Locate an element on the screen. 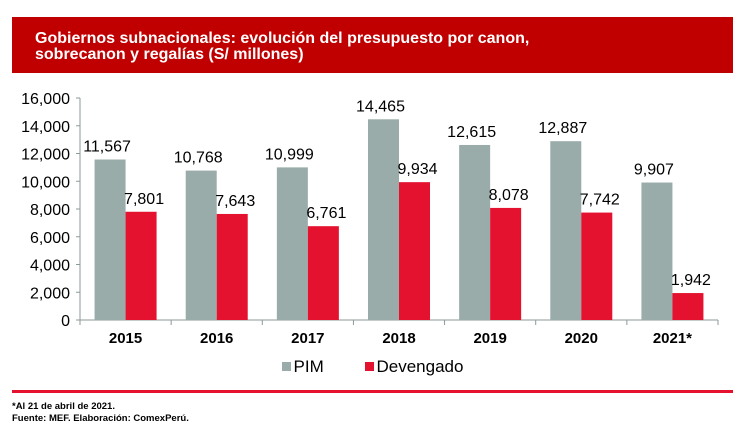 The height and width of the screenshot is (436, 745). legend-item-pim: PIM is located at coordinates (302, 366).